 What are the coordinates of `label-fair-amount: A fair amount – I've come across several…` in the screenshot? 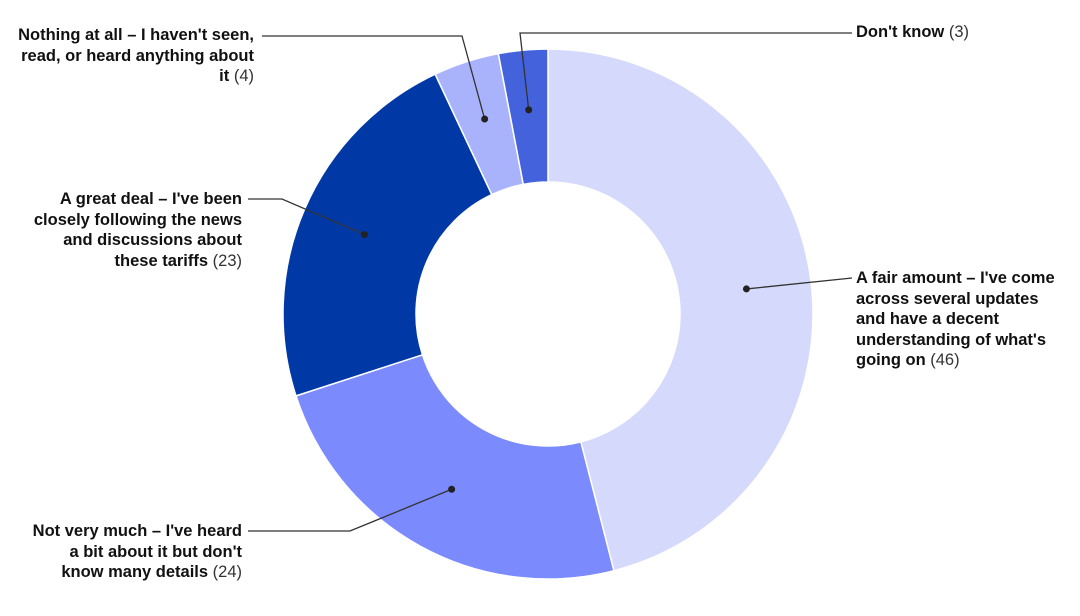 It's located at (963, 319).